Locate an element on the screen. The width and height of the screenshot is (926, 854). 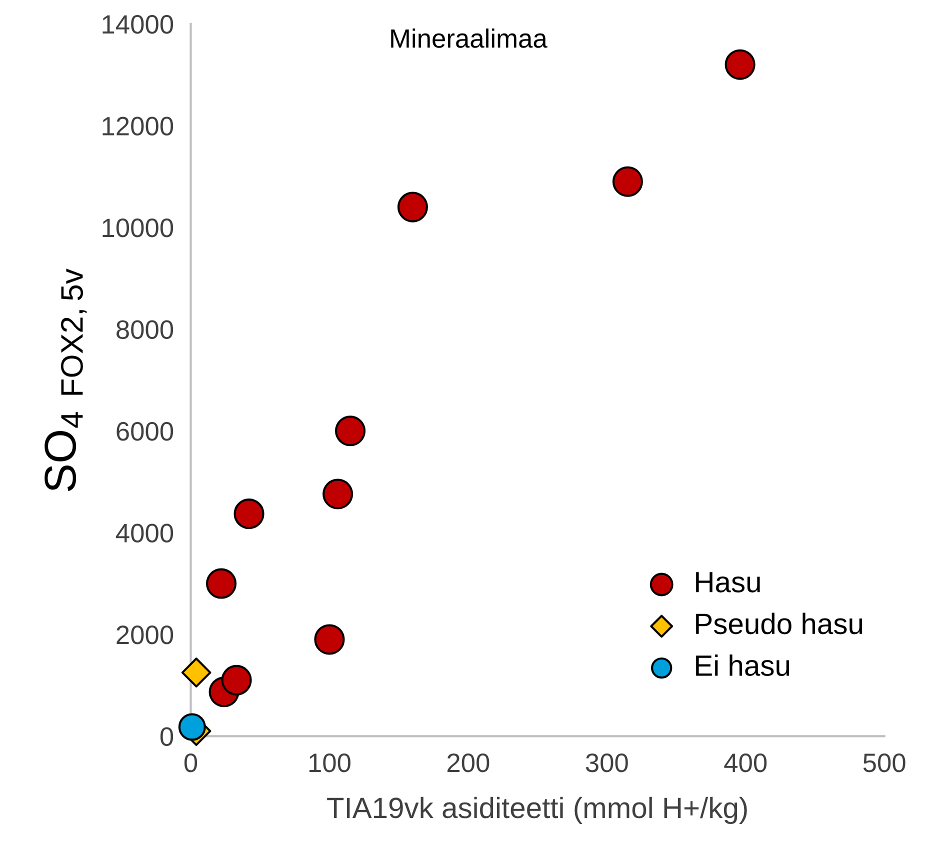
x-tick-label: 400 is located at coordinates (745, 763).